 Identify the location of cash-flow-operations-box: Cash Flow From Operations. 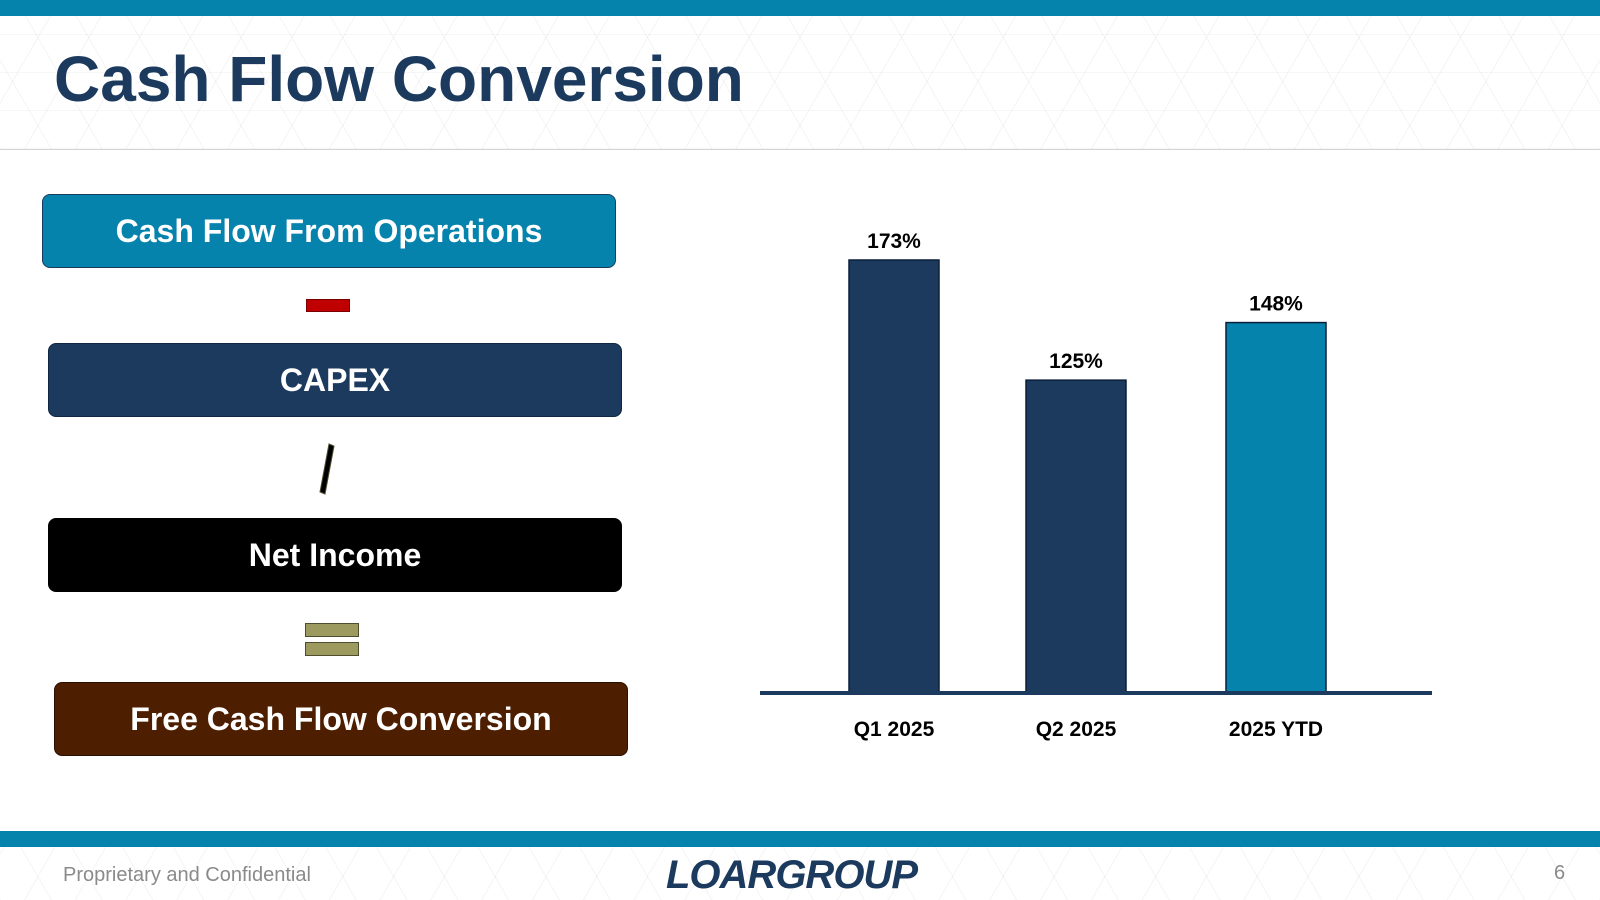
(329, 231).